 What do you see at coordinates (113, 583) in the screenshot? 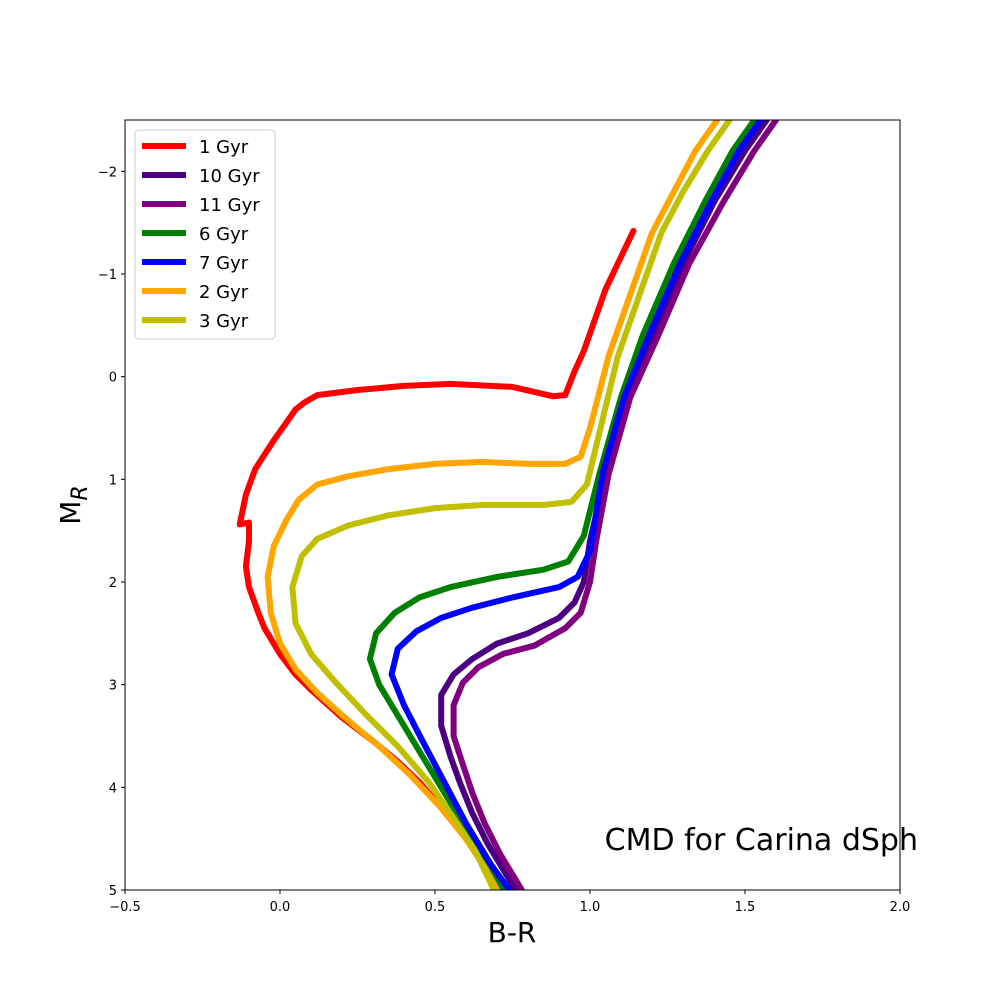
I see `y-tick-label: 2` at bounding box center [113, 583].